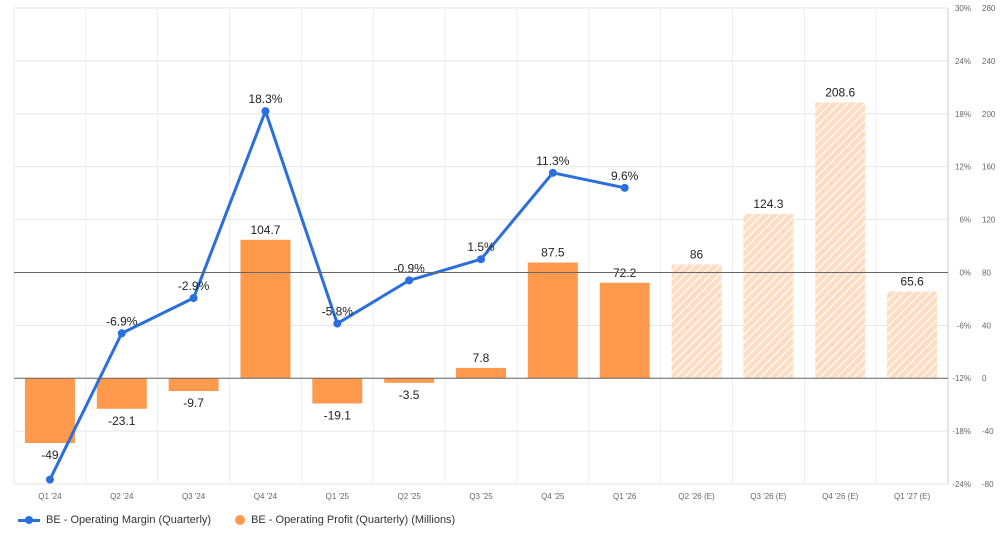 This screenshot has width=1004, height=537. Describe the element at coordinates (768, 204) in the screenshot. I see `bar-data-label: 124.3` at that location.